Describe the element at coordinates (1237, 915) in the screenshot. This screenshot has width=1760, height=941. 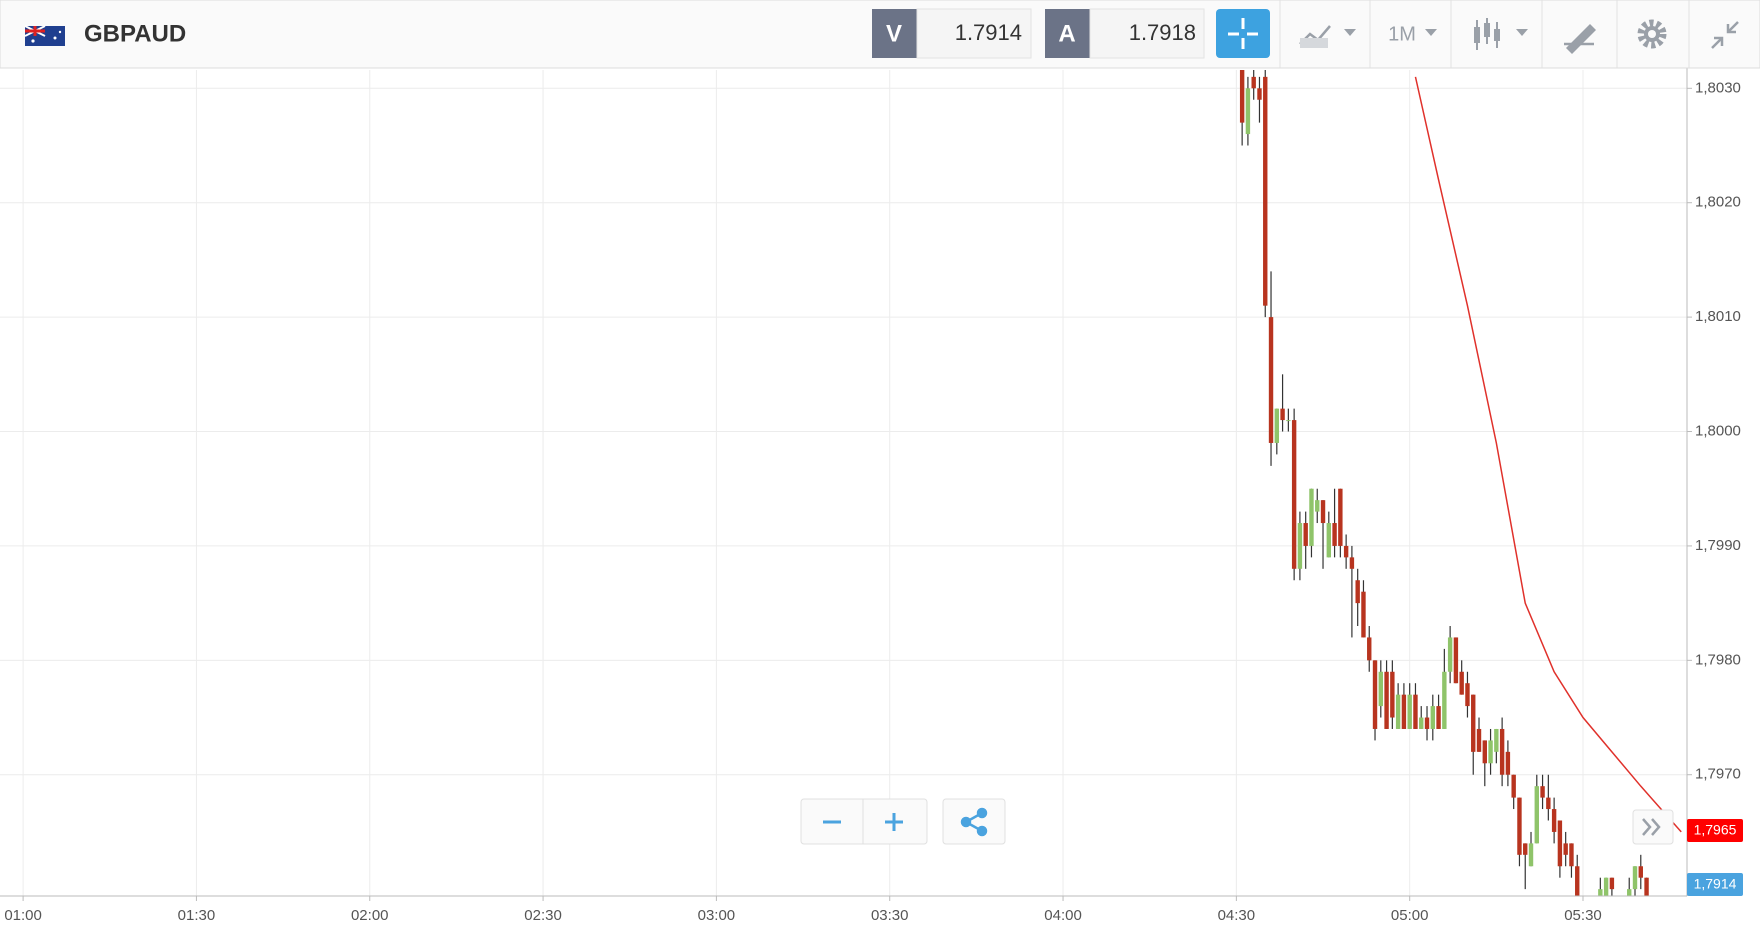
I see `x-tick-label: 04:30` at that location.